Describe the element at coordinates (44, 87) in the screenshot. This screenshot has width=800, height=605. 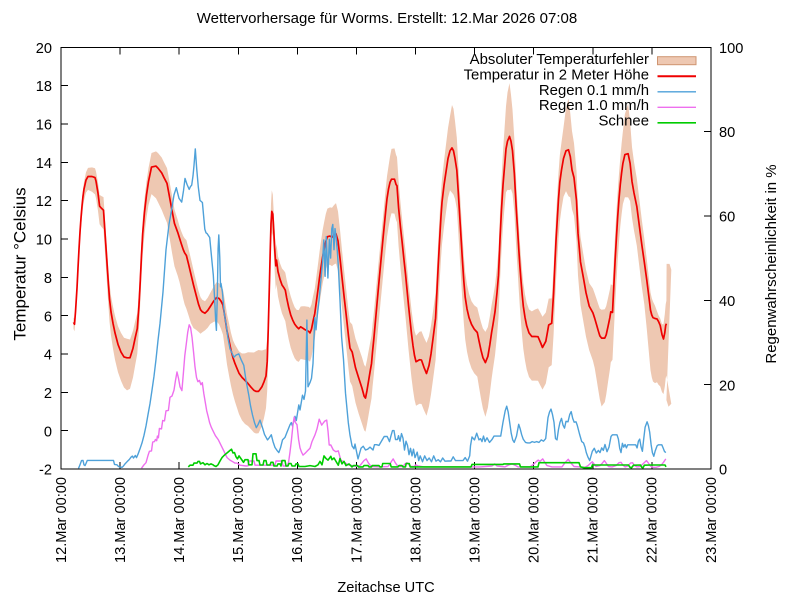
I see `svg-text: 18` at that location.